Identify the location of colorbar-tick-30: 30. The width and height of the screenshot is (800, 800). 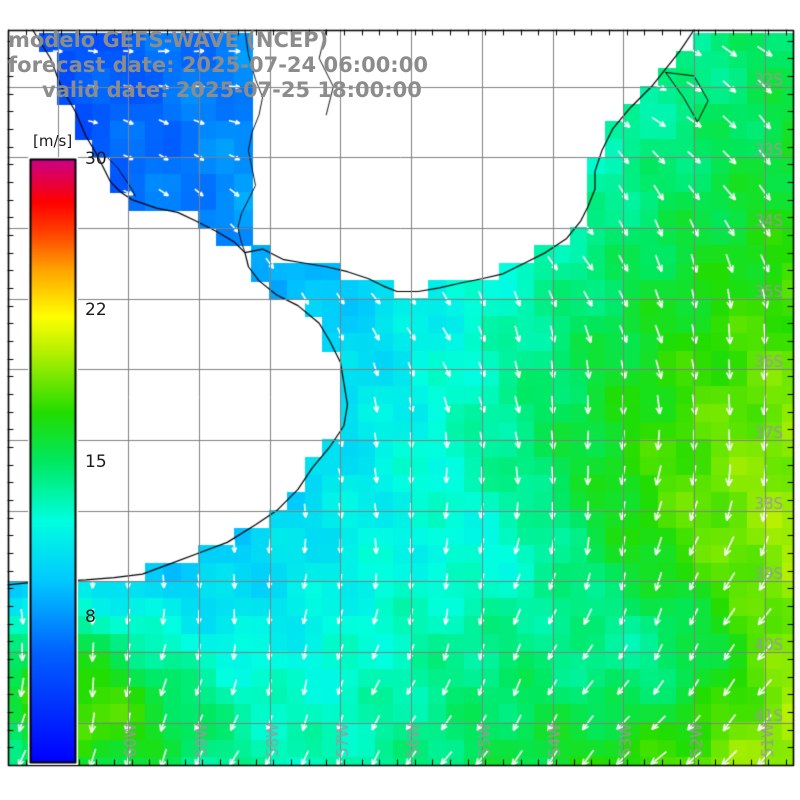
(96, 159).